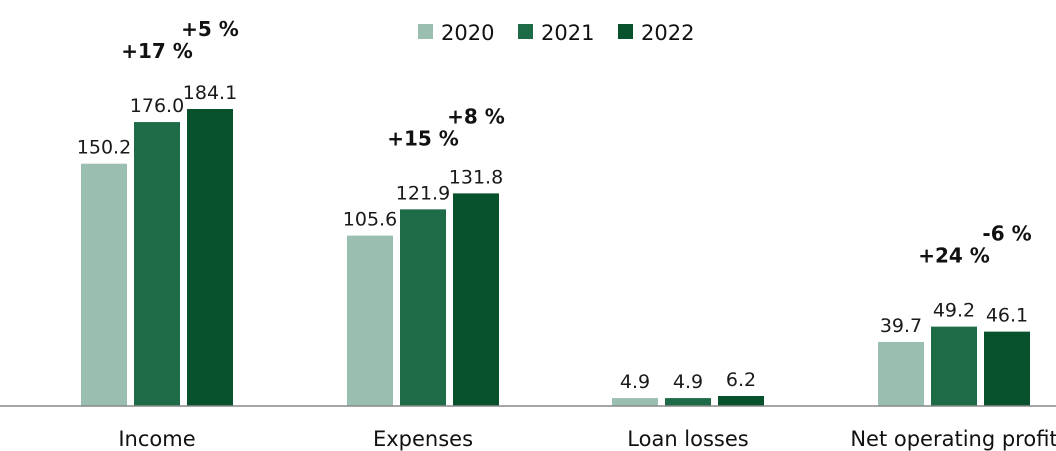 Image resolution: width=1056 pixels, height=451 pixels. What do you see at coordinates (210, 29) in the screenshot?
I see `change-vs-2021: +5 %` at bounding box center [210, 29].